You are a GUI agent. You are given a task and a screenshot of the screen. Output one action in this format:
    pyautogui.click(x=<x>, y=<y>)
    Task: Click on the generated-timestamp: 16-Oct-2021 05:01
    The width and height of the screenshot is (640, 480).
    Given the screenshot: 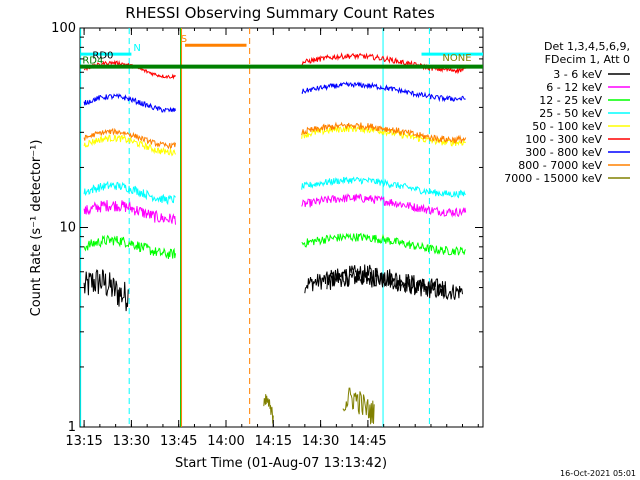 What is the action you would take?
    pyautogui.click(x=598, y=473)
    